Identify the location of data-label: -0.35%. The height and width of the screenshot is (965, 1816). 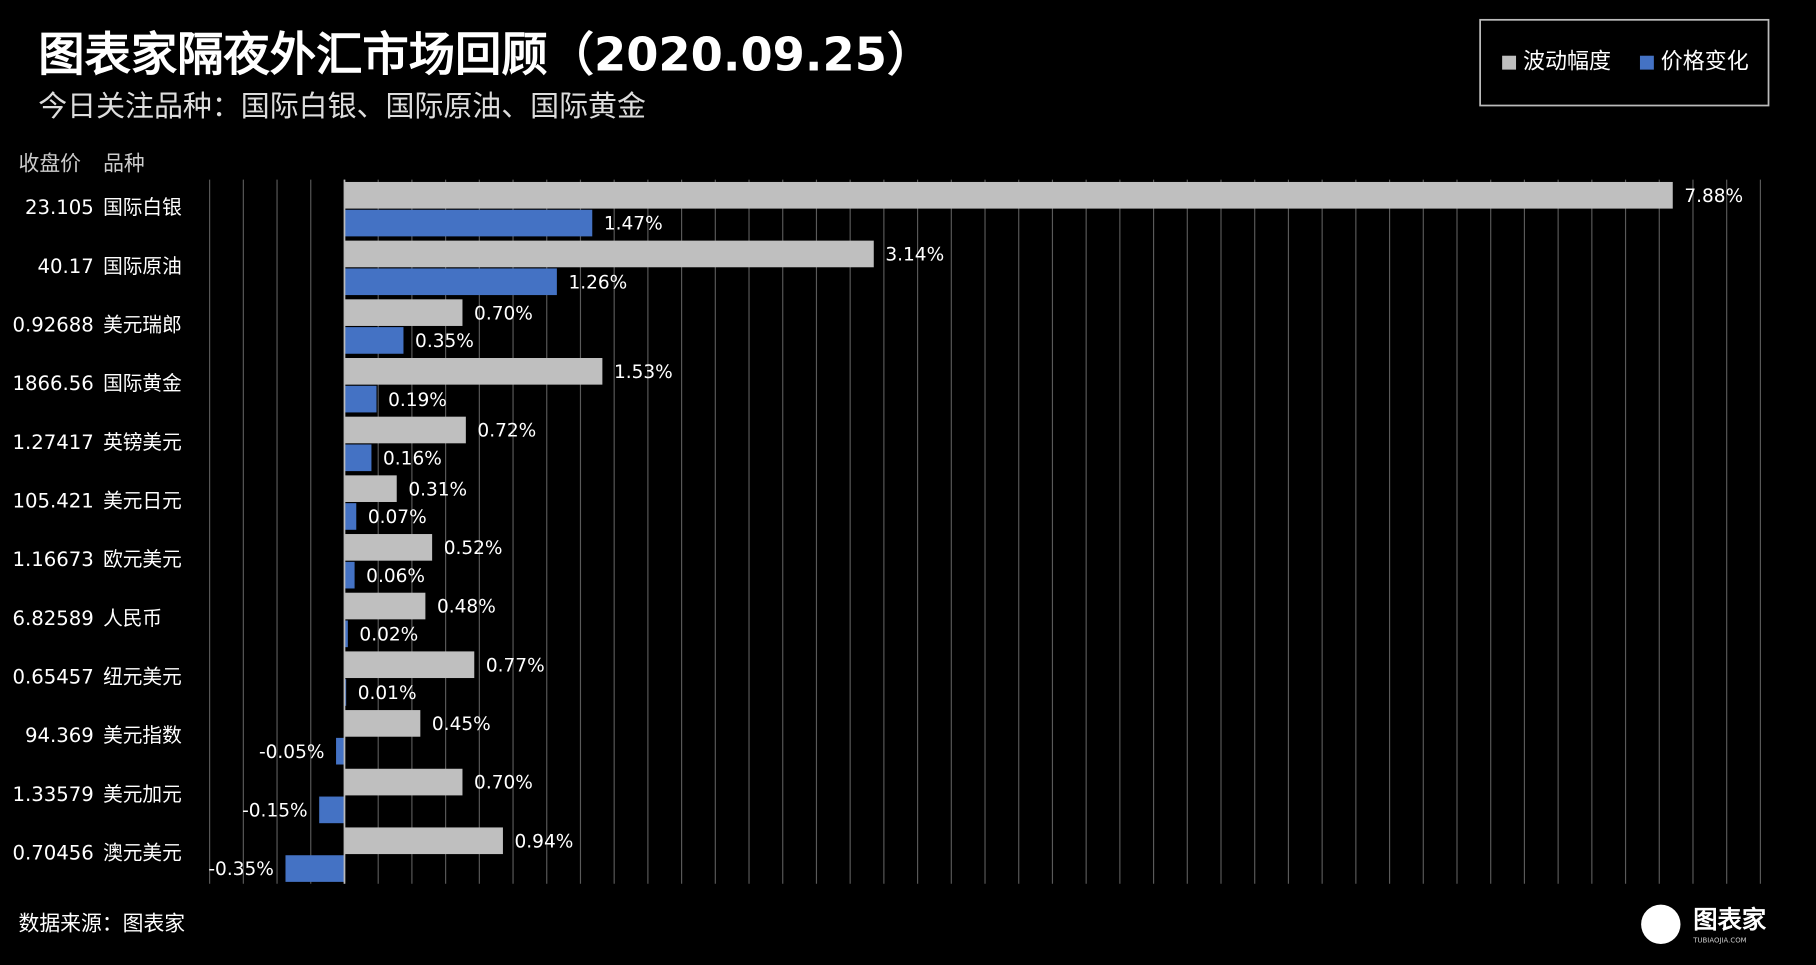
(241, 869).